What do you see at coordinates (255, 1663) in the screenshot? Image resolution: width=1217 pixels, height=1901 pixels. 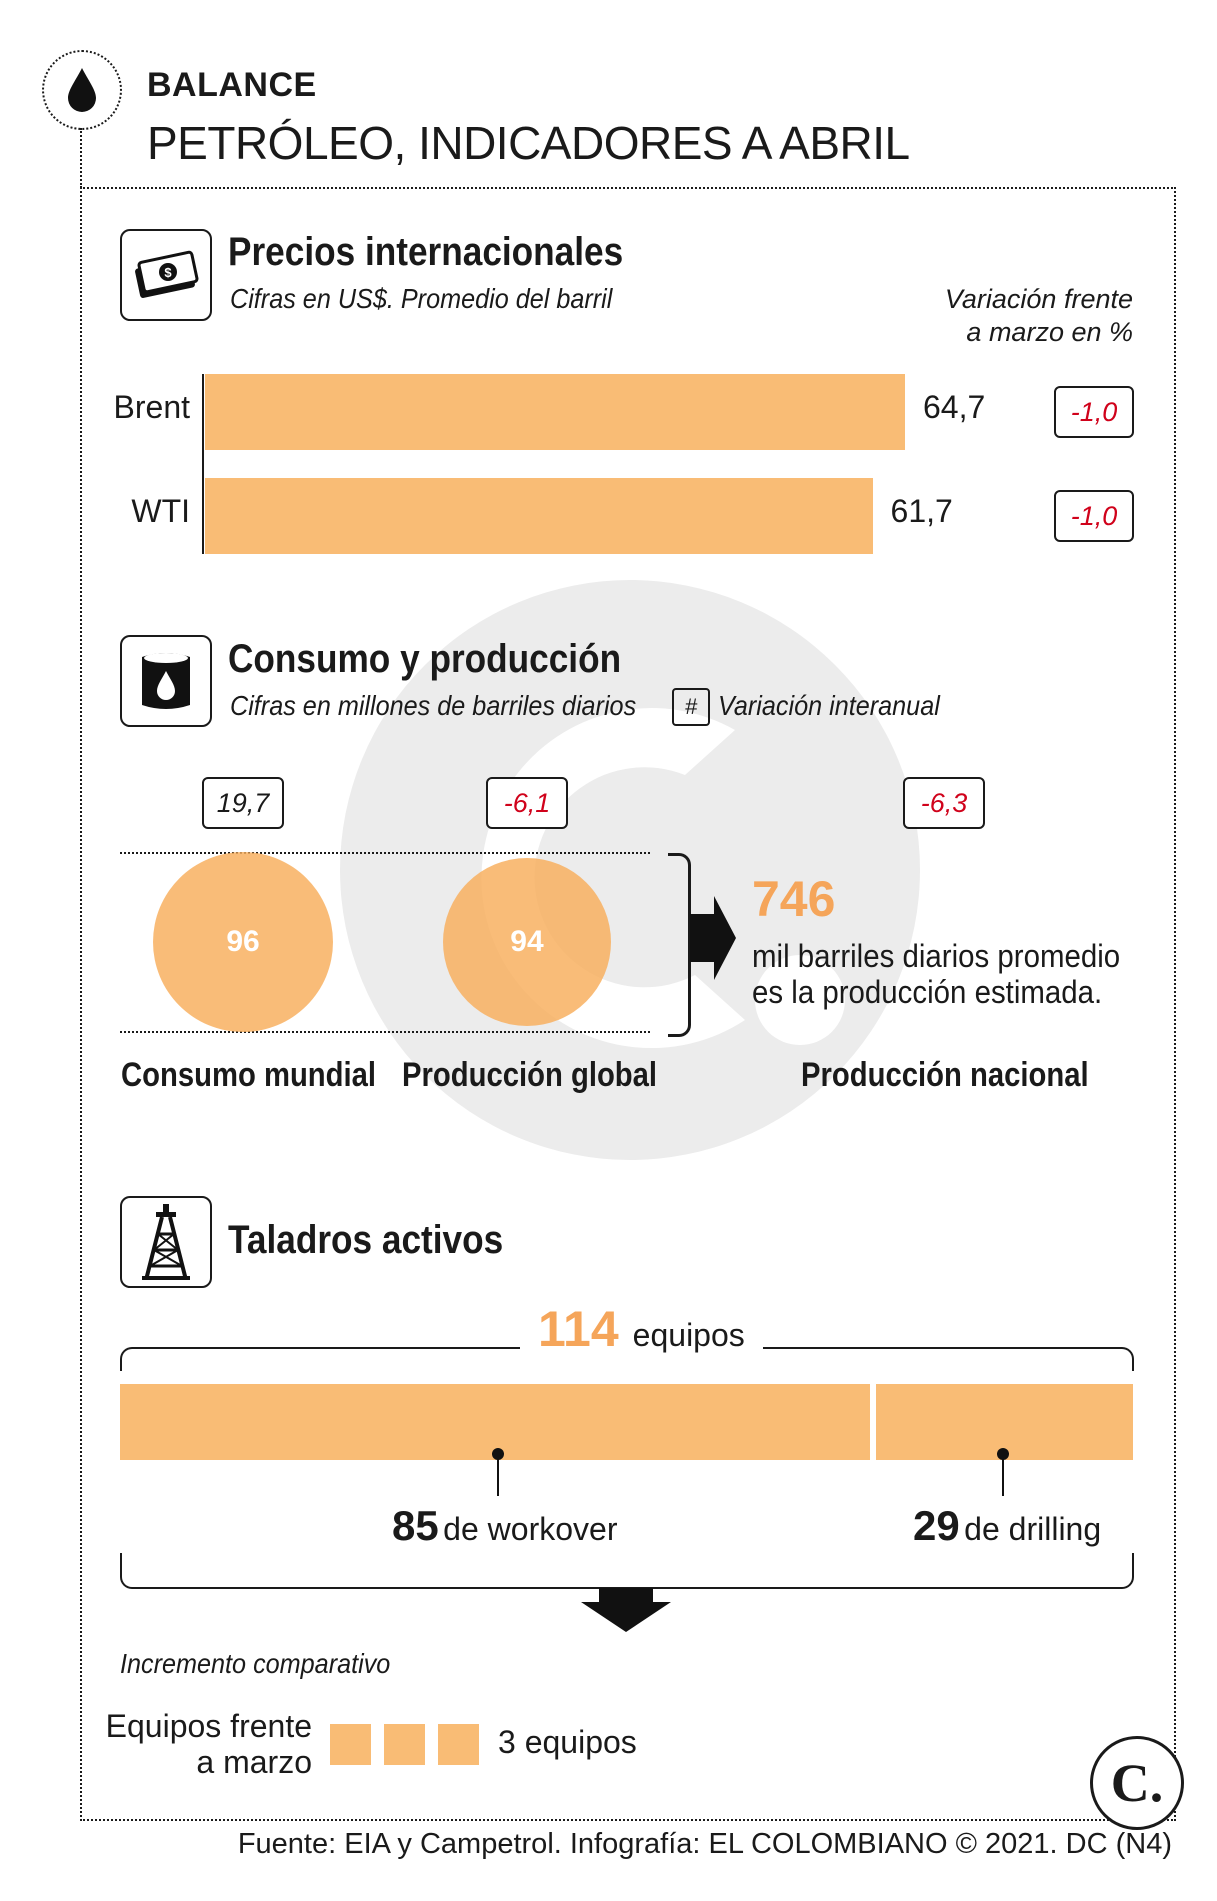 I see `increment-title: Incremento comparativo` at bounding box center [255, 1663].